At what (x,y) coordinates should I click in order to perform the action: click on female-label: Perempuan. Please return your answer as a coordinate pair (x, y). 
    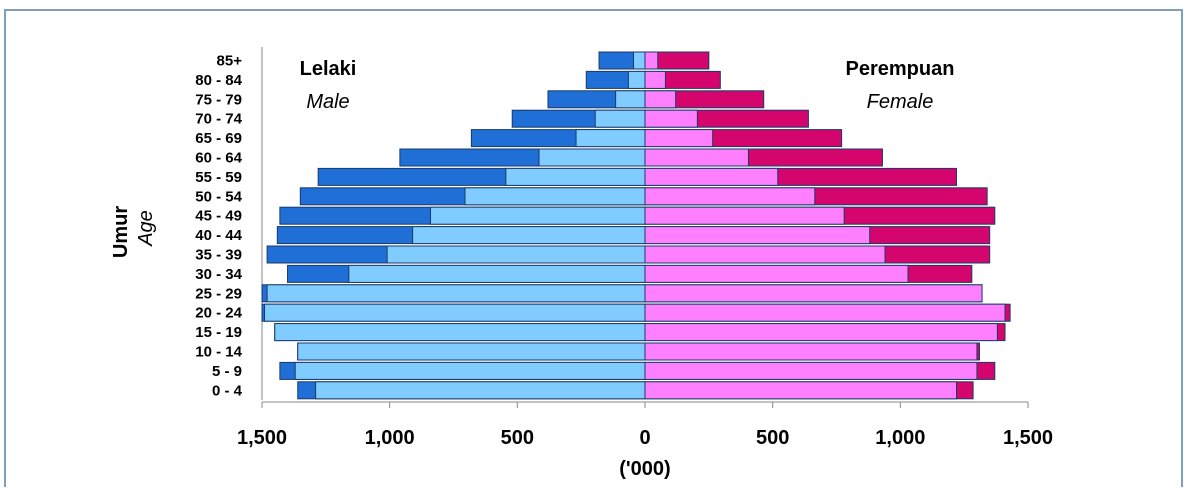
    Looking at the image, I should click on (900, 69).